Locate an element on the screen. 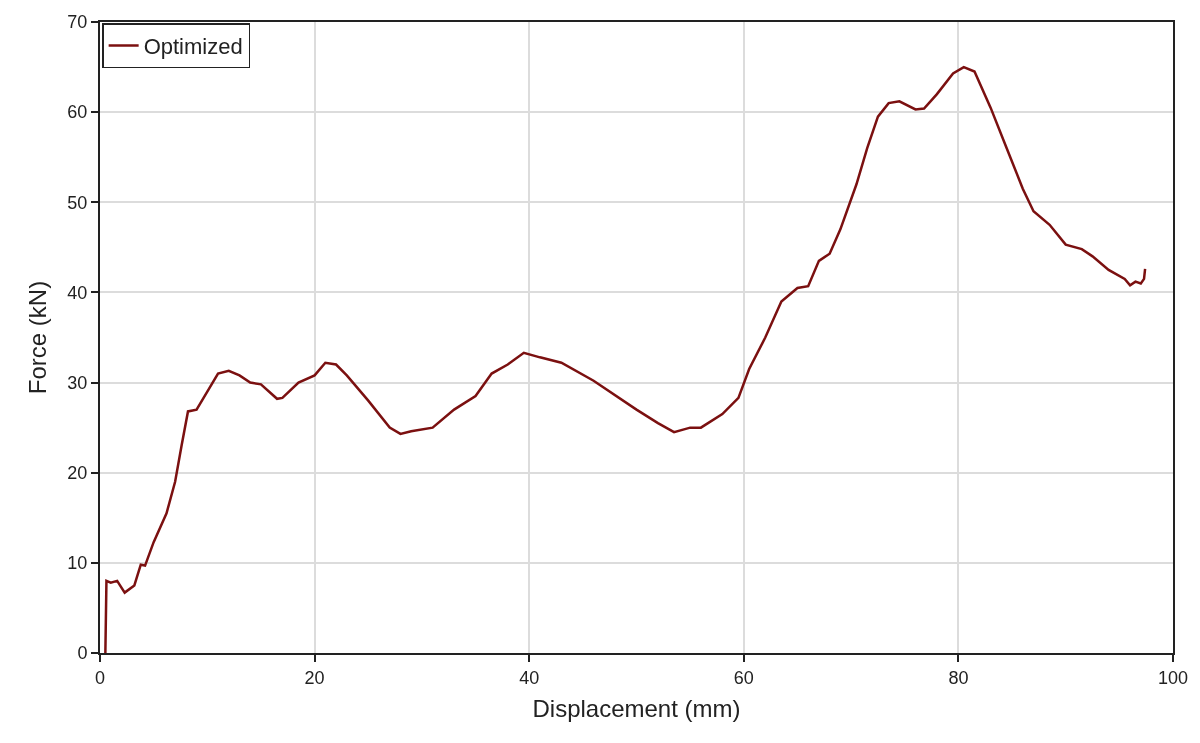  legend-label: Optimized is located at coordinates (193, 47).